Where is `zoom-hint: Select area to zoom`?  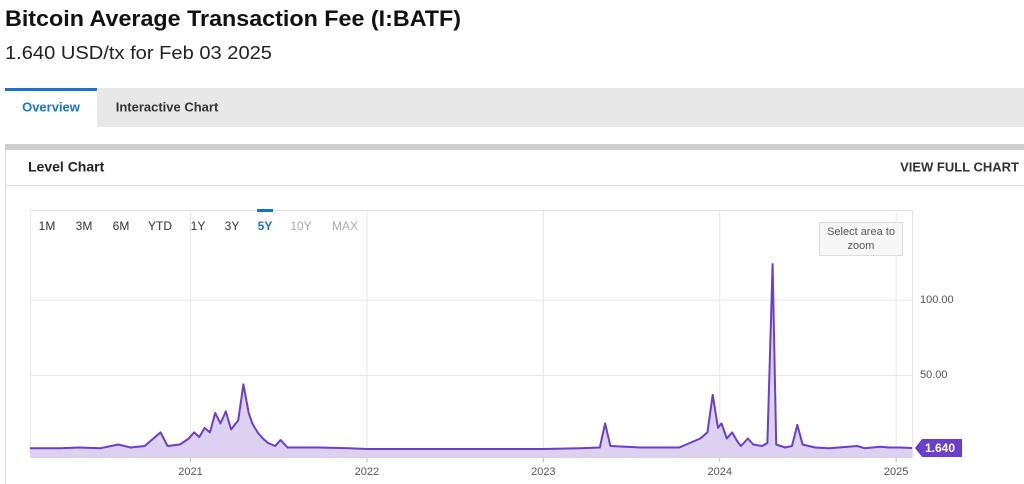 zoom-hint: Select area to zoom is located at coordinates (861, 239).